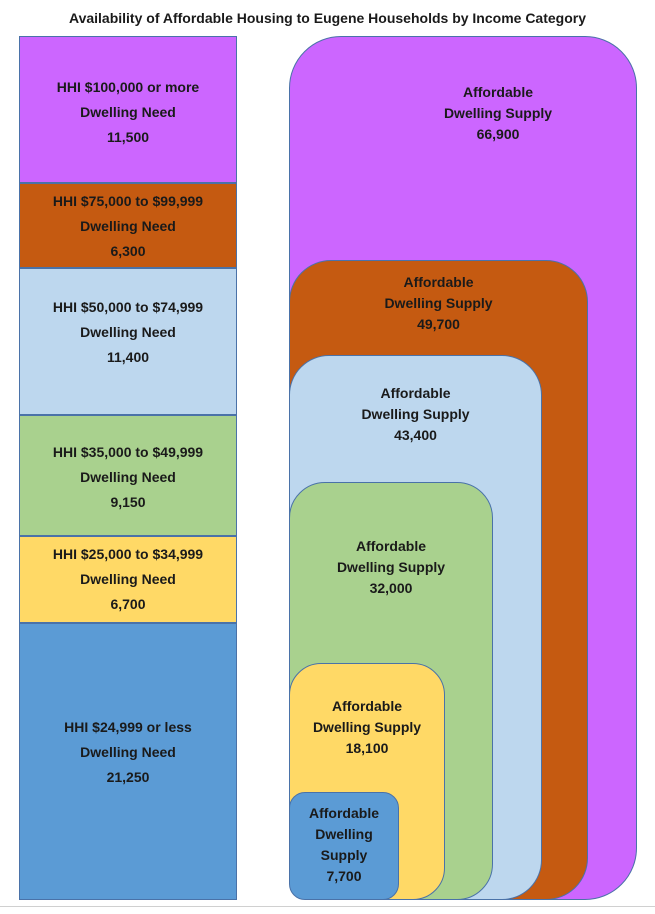  Describe the element at coordinates (128, 251) in the screenshot. I see `need-value: 6,300` at that location.